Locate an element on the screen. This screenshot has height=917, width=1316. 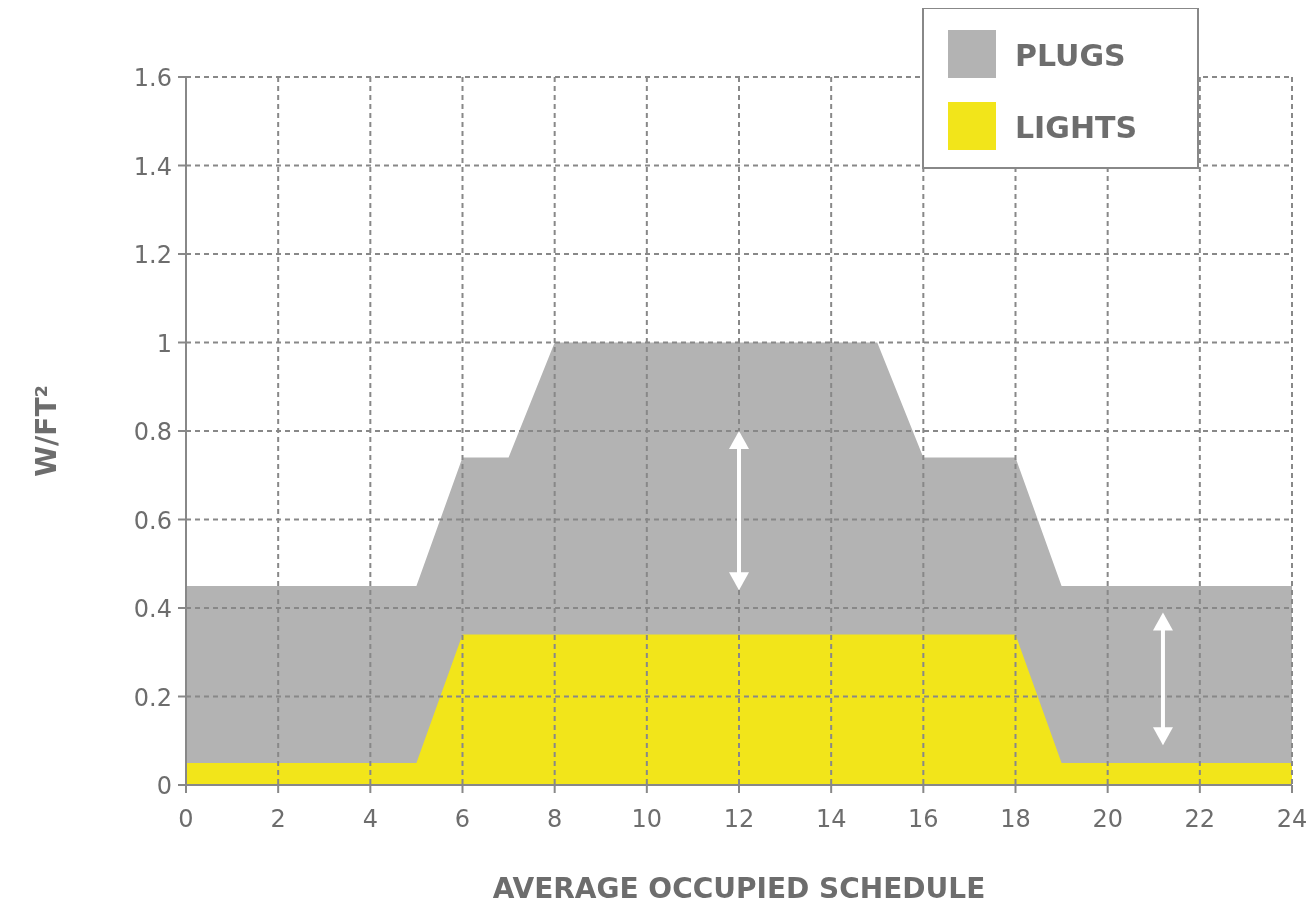
y-tick-label: 0.2 is located at coordinates (152, 697).